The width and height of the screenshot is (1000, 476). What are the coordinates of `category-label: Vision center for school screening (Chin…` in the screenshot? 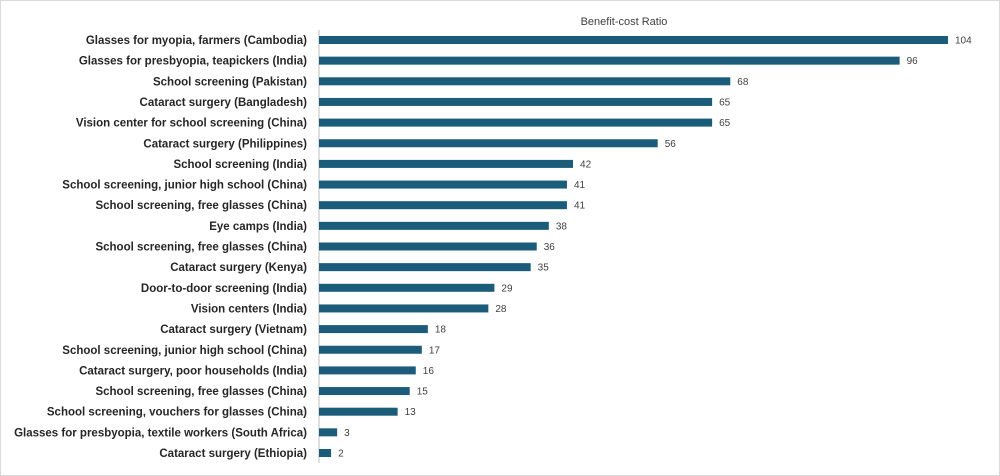 It's located at (191, 124).